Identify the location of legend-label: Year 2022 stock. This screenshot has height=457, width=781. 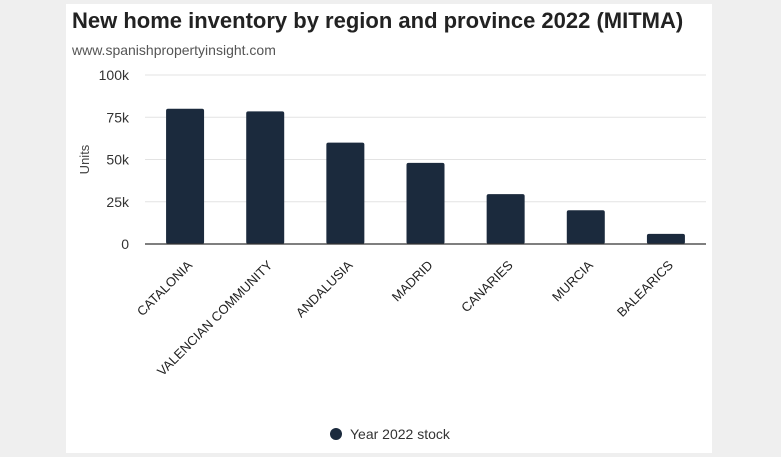
(400, 434).